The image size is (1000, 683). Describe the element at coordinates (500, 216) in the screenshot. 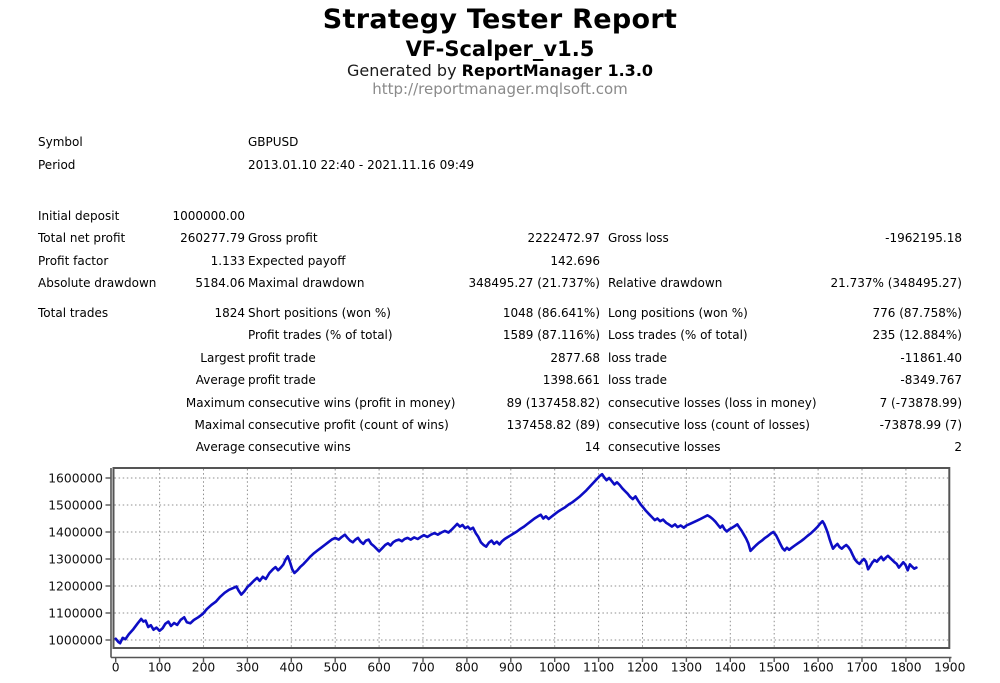

I see `stats-row: Initial deposit 1000000.00` at that location.